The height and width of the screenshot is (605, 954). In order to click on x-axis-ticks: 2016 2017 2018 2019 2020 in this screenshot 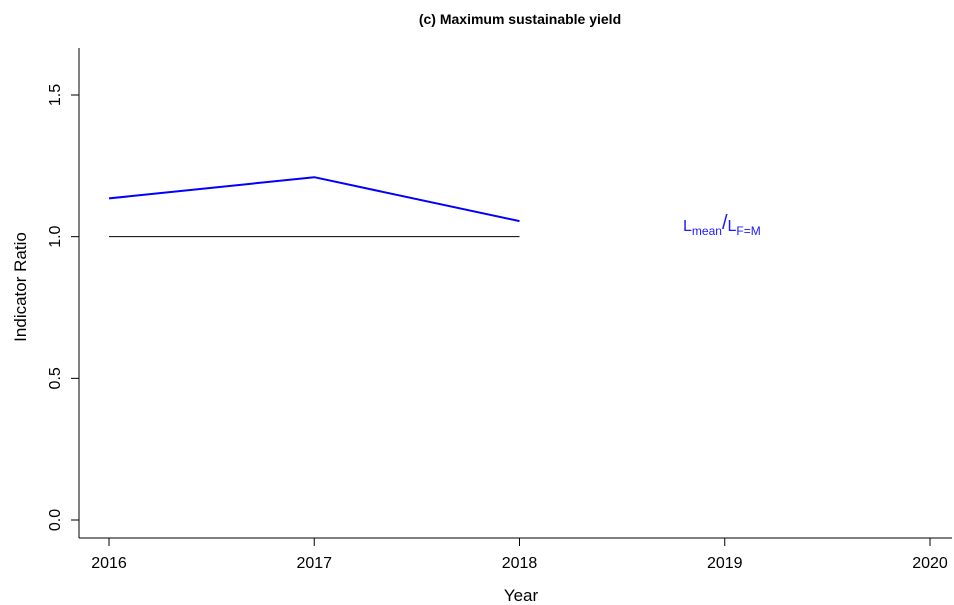, I will do `click(519, 555)`.